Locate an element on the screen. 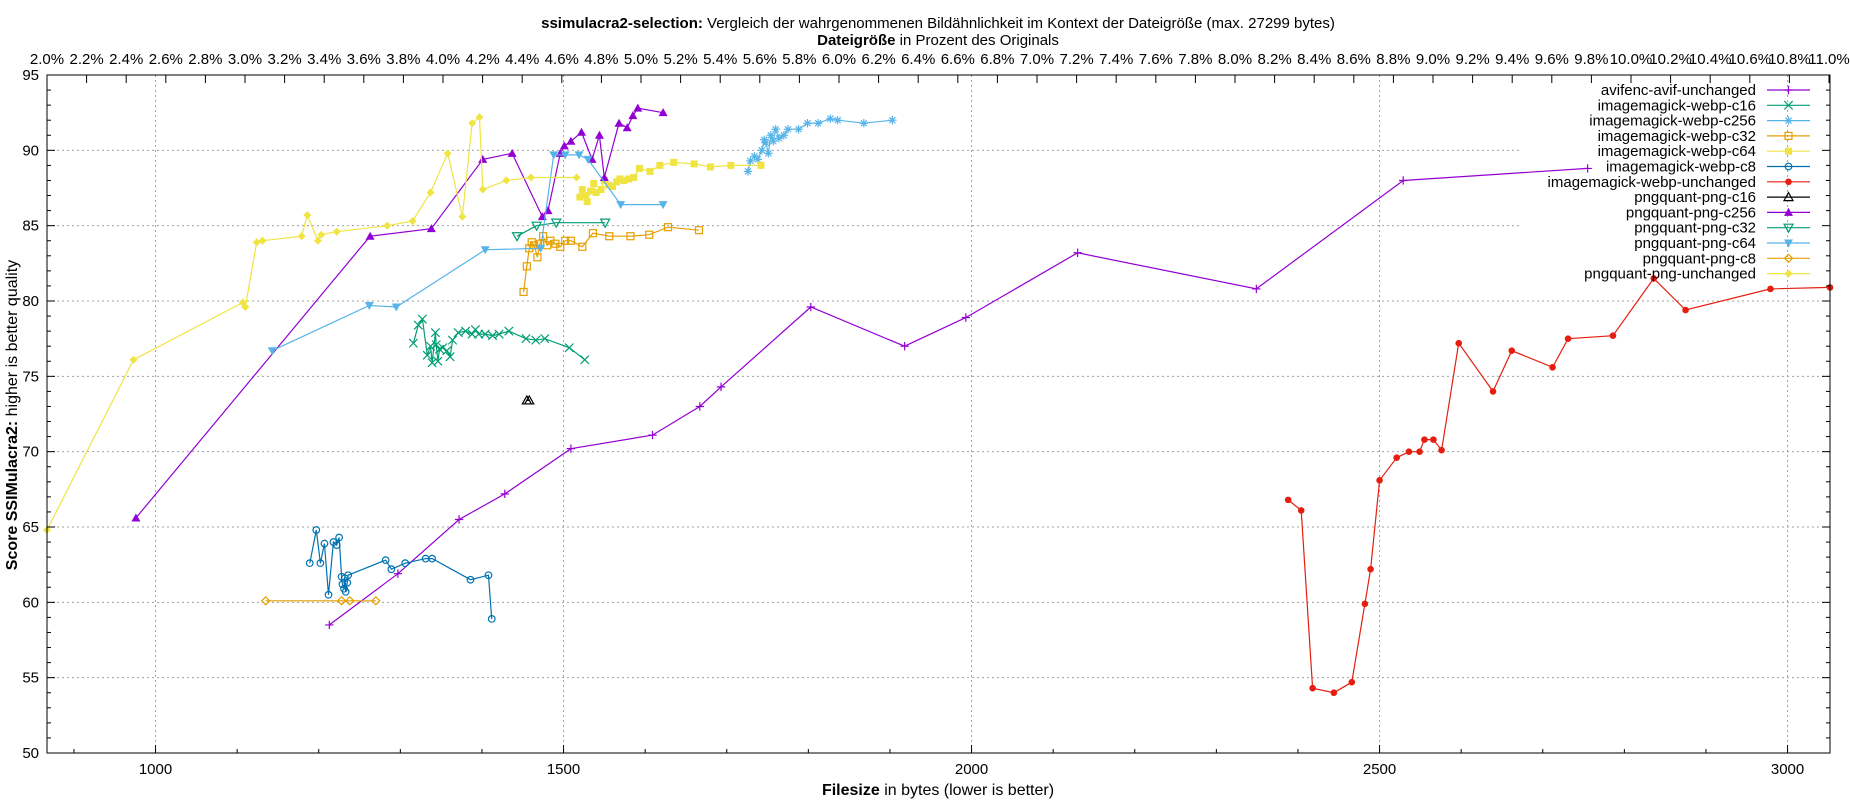 Image resolution: width=1850 pixels, height=800 pixels. legend-marker-imagemagick-webp-c8 is located at coordinates (1788, 166).